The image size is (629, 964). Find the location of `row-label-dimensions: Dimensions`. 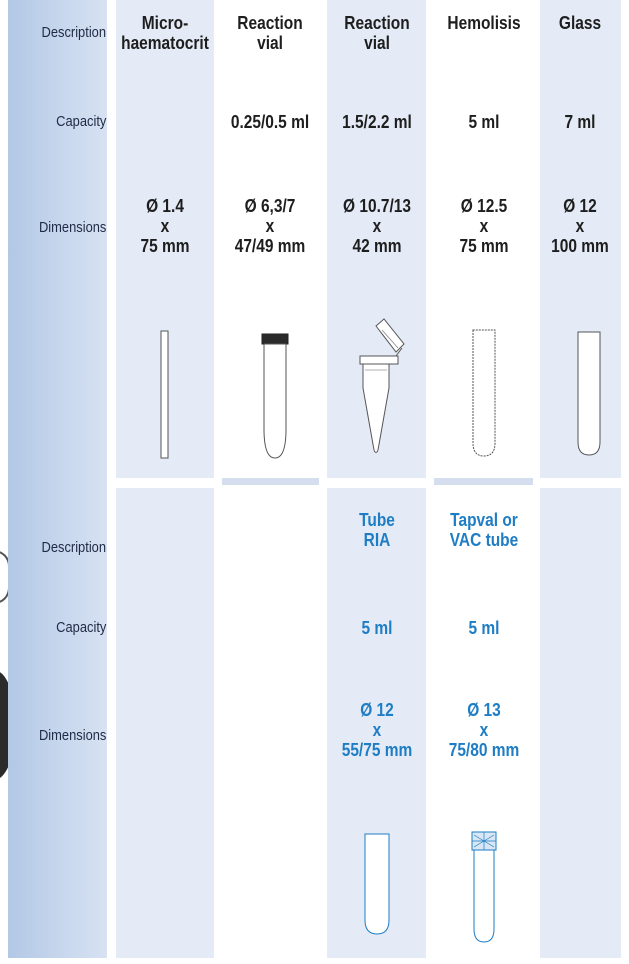

row-label-dimensions: Dimensions is located at coordinates (72, 227).